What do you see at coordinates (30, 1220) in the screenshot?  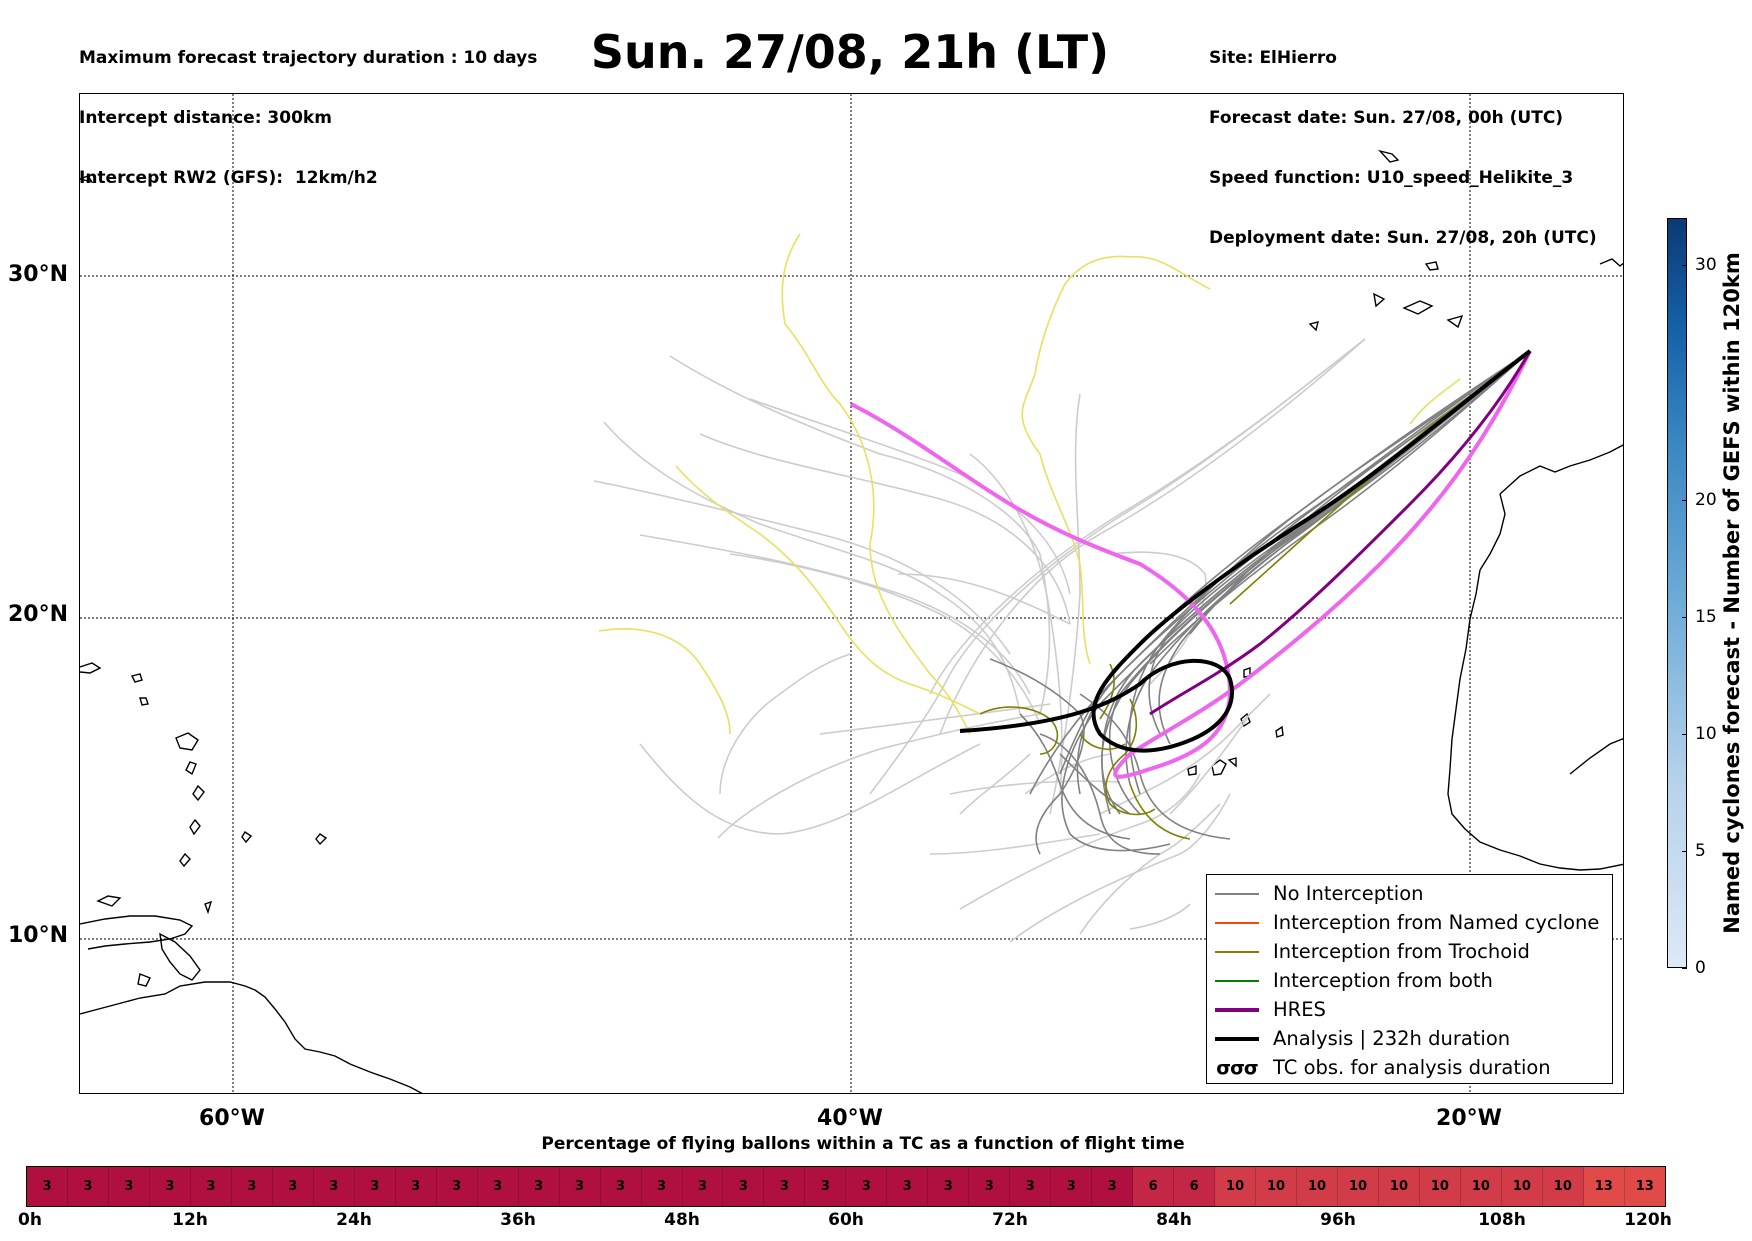 I see `flight-bar-tick-label: 0h` at bounding box center [30, 1220].